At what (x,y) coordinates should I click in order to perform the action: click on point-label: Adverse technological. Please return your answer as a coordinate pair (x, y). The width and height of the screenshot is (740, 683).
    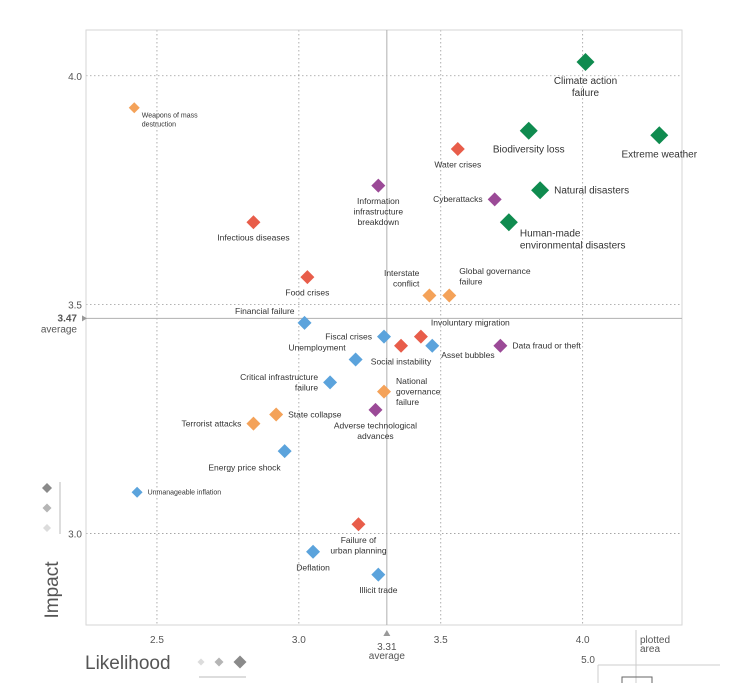
    Looking at the image, I should click on (375, 425).